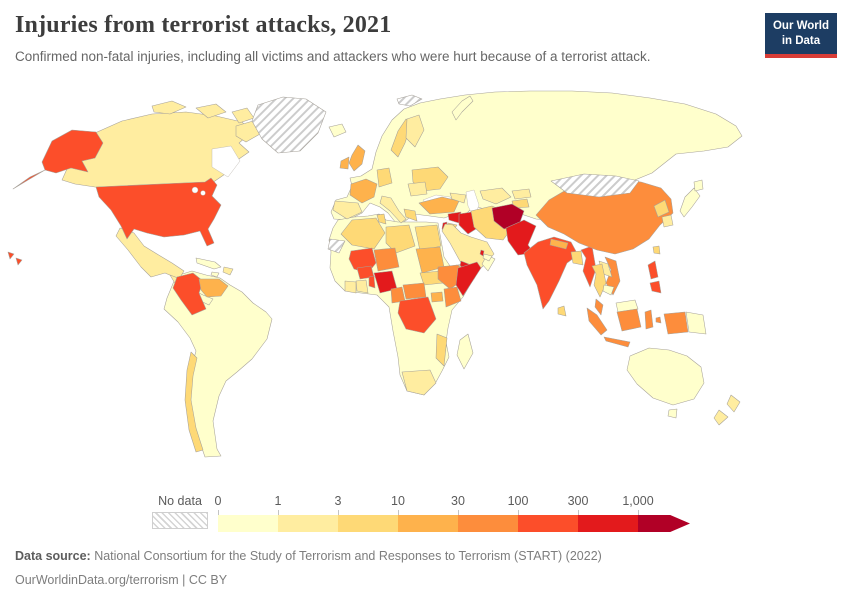 This screenshot has height=600, width=850. What do you see at coordinates (248, 131) in the screenshot?
I see `country-canada-baffin` at bounding box center [248, 131].